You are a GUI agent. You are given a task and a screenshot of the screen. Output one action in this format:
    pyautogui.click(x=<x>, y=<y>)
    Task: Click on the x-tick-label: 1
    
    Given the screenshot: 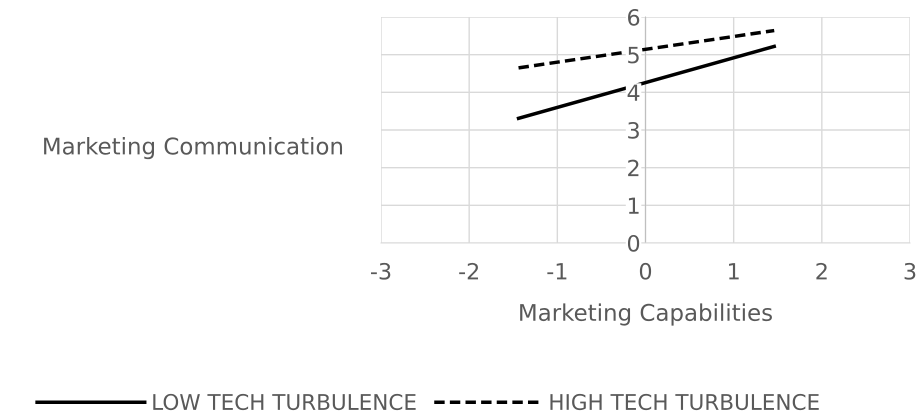 What is the action you would take?
    pyautogui.click(x=734, y=271)
    